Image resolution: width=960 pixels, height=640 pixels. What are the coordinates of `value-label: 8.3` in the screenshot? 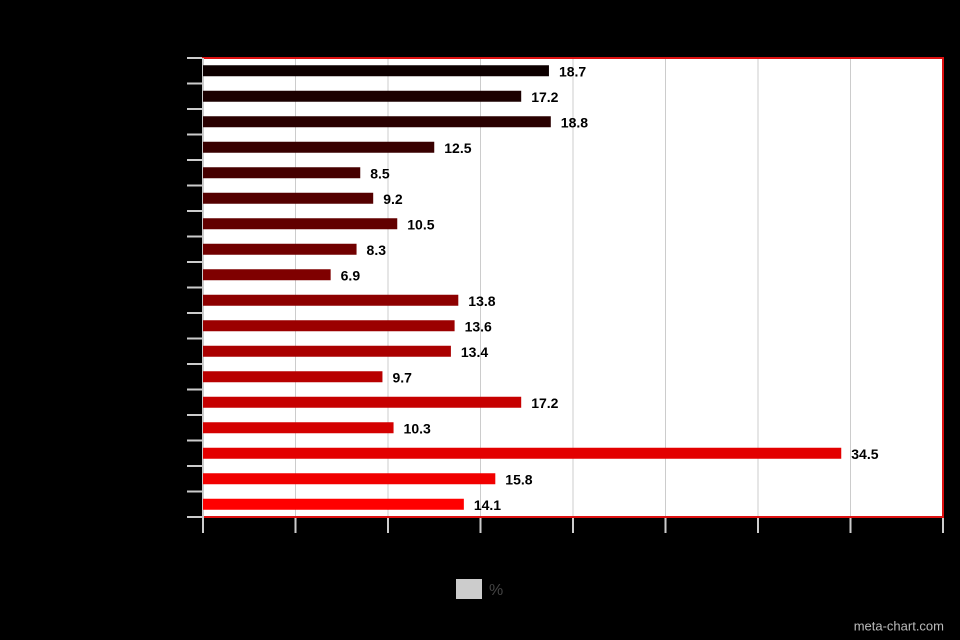 It's located at (377, 250).